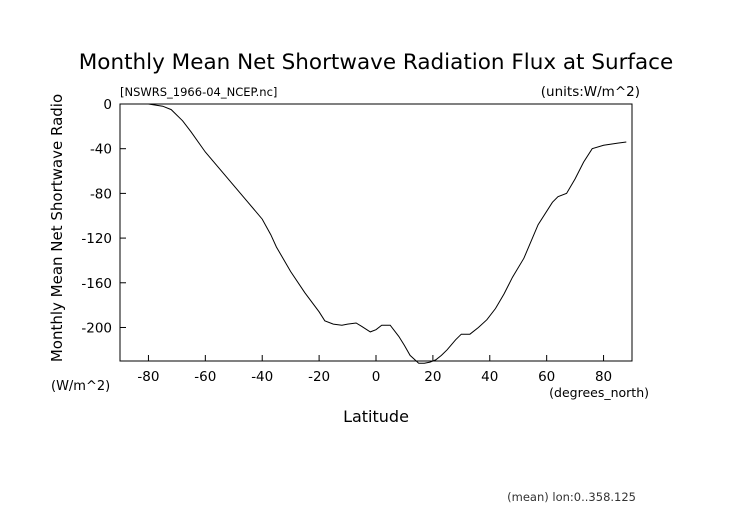 The width and height of the screenshot is (752, 532). Describe the element at coordinates (148, 377) in the screenshot. I see `x-tick-label: -80` at that location.